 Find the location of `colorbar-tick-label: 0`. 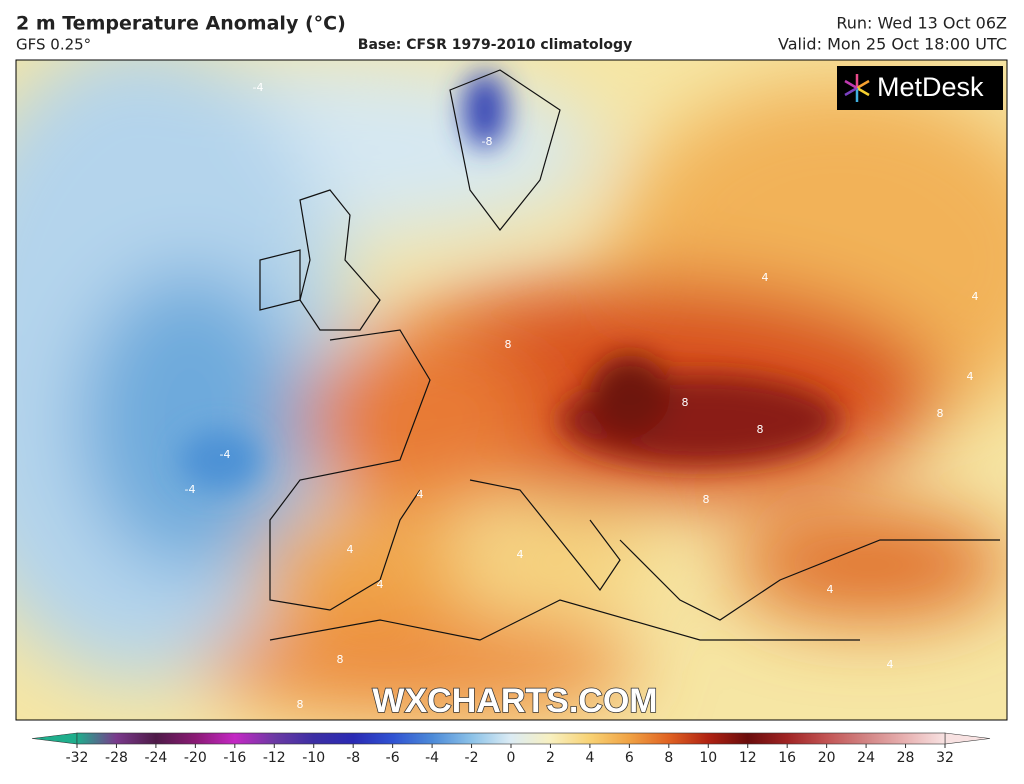

colorbar-tick-label: 0 is located at coordinates (511, 758).